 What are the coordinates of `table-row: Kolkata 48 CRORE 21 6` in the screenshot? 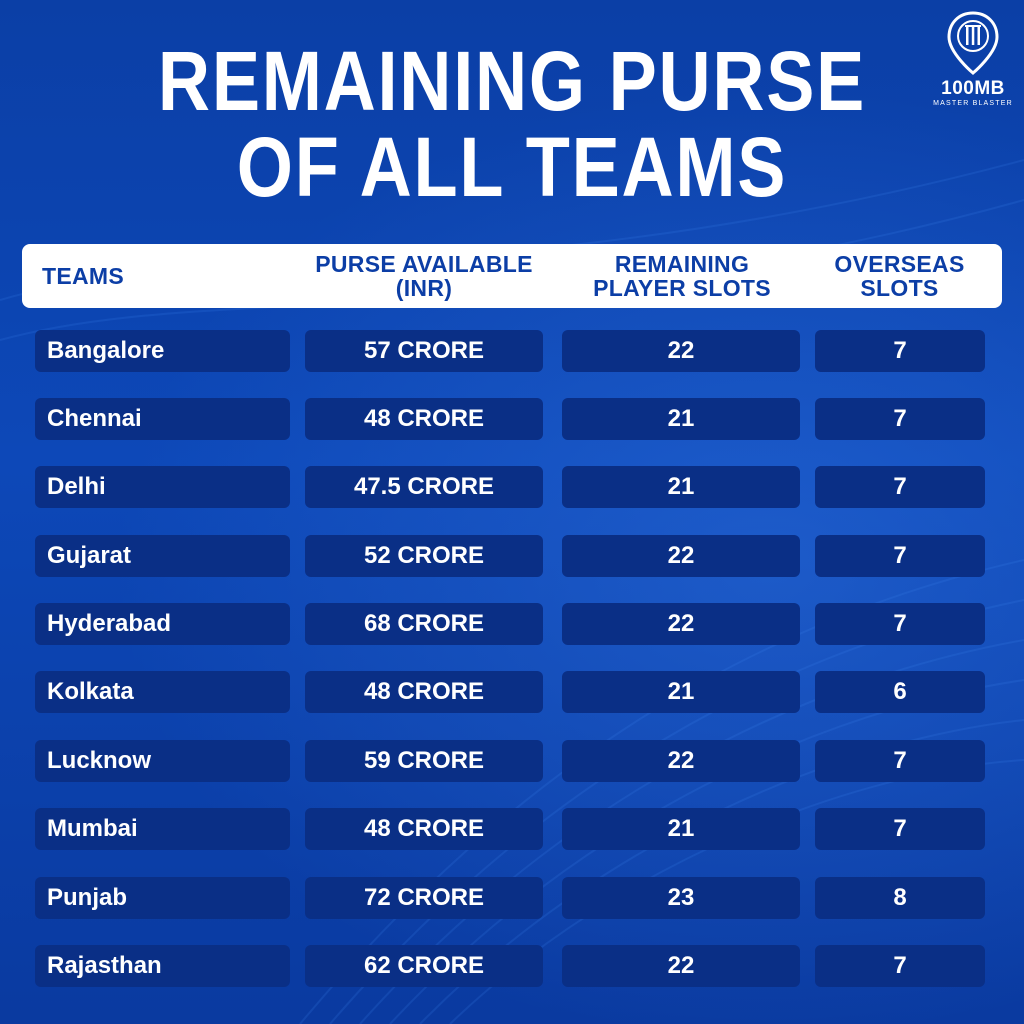 It's located at (512, 693).